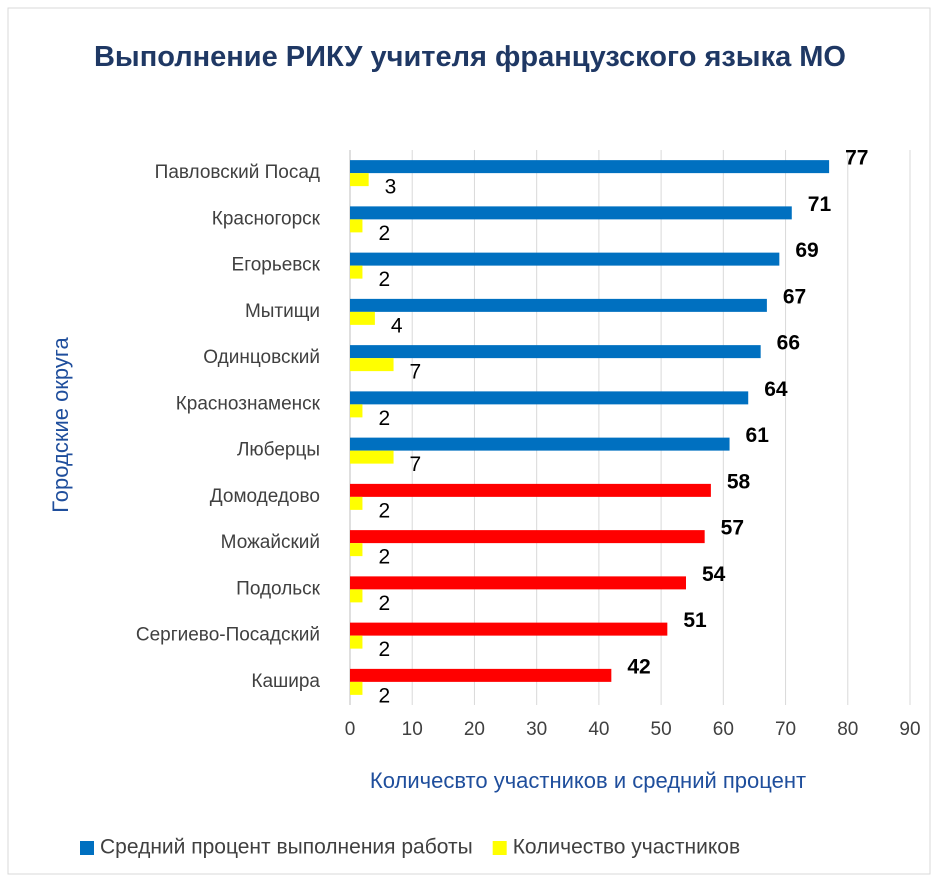  I want to click on legend-label: Средний процент выполнения работы, so click(286, 847).